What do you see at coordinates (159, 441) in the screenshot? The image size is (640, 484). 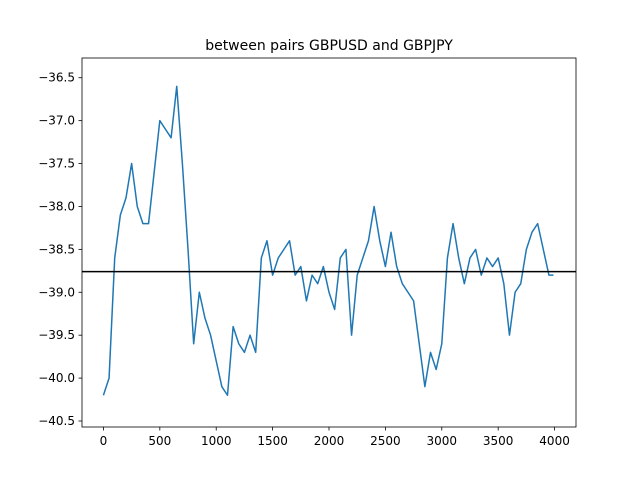 I see `x-tick-label: 500` at bounding box center [159, 441].